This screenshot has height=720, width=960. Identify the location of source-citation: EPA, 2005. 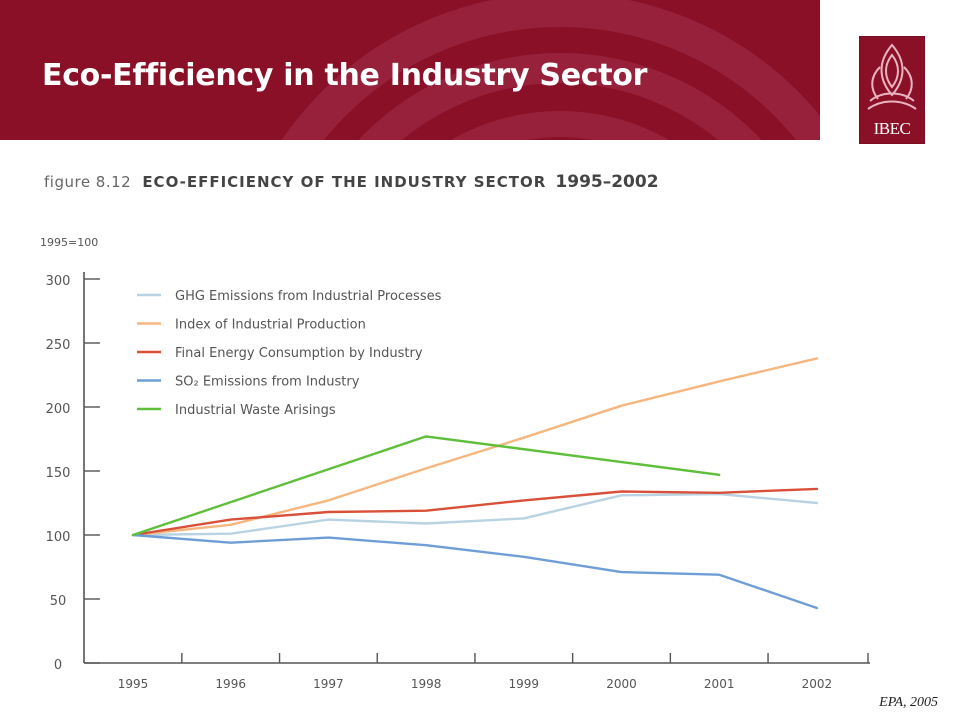
(908, 702).